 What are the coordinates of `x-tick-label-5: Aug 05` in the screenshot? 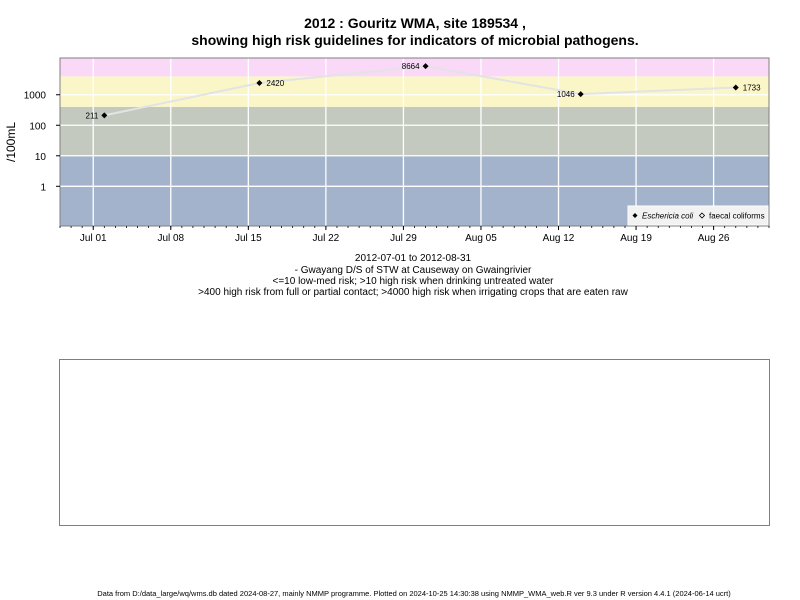 It's located at (481, 238).